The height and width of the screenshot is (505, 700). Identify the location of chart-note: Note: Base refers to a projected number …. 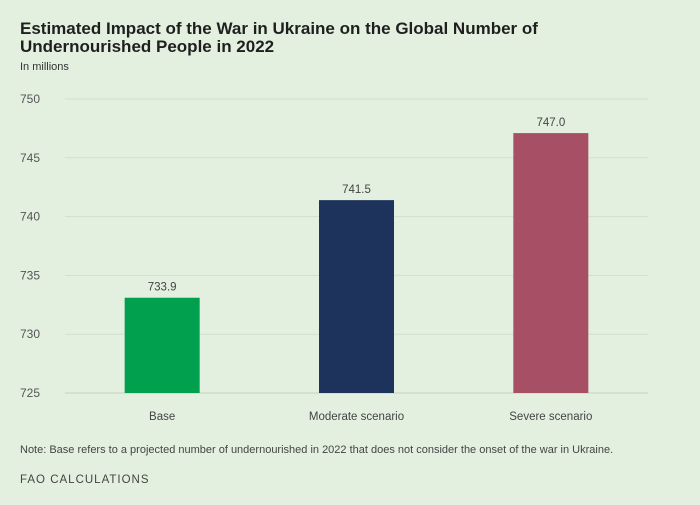
(317, 450).